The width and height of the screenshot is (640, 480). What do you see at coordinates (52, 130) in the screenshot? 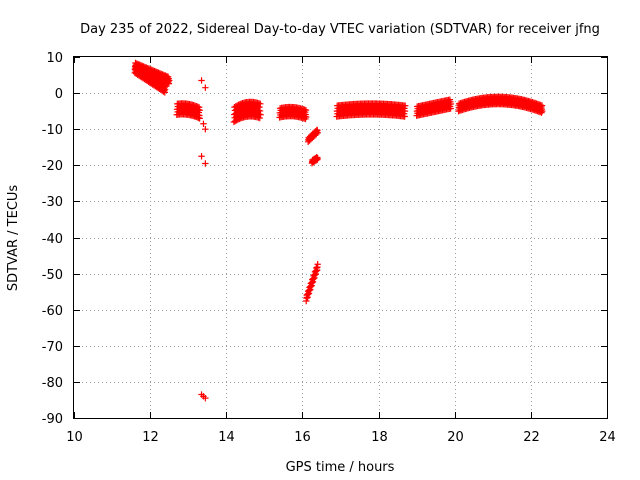
I see `y-tick-label: -10` at bounding box center [52, 130].